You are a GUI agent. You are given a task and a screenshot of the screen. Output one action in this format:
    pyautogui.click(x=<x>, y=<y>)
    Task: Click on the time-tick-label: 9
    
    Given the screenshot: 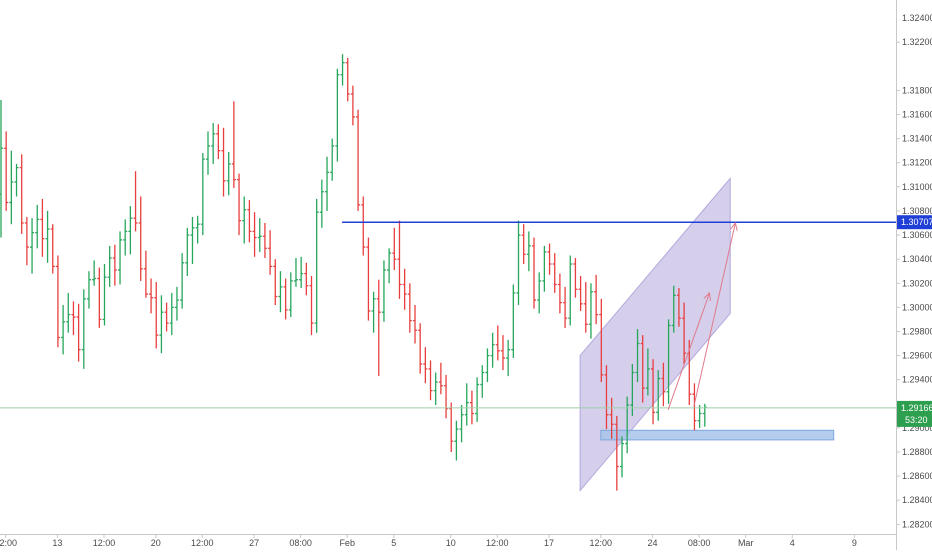 What is the action you would take?
    pyautogui.click(x=854, y=543)
    